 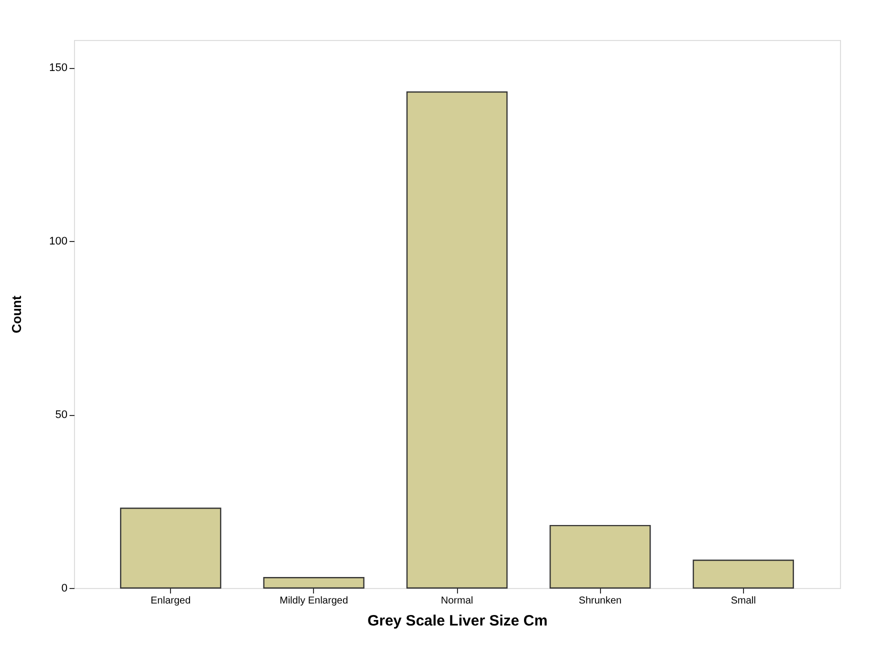 I want to click on x-tick-label: Enlarged, so click(x=170, y=601).